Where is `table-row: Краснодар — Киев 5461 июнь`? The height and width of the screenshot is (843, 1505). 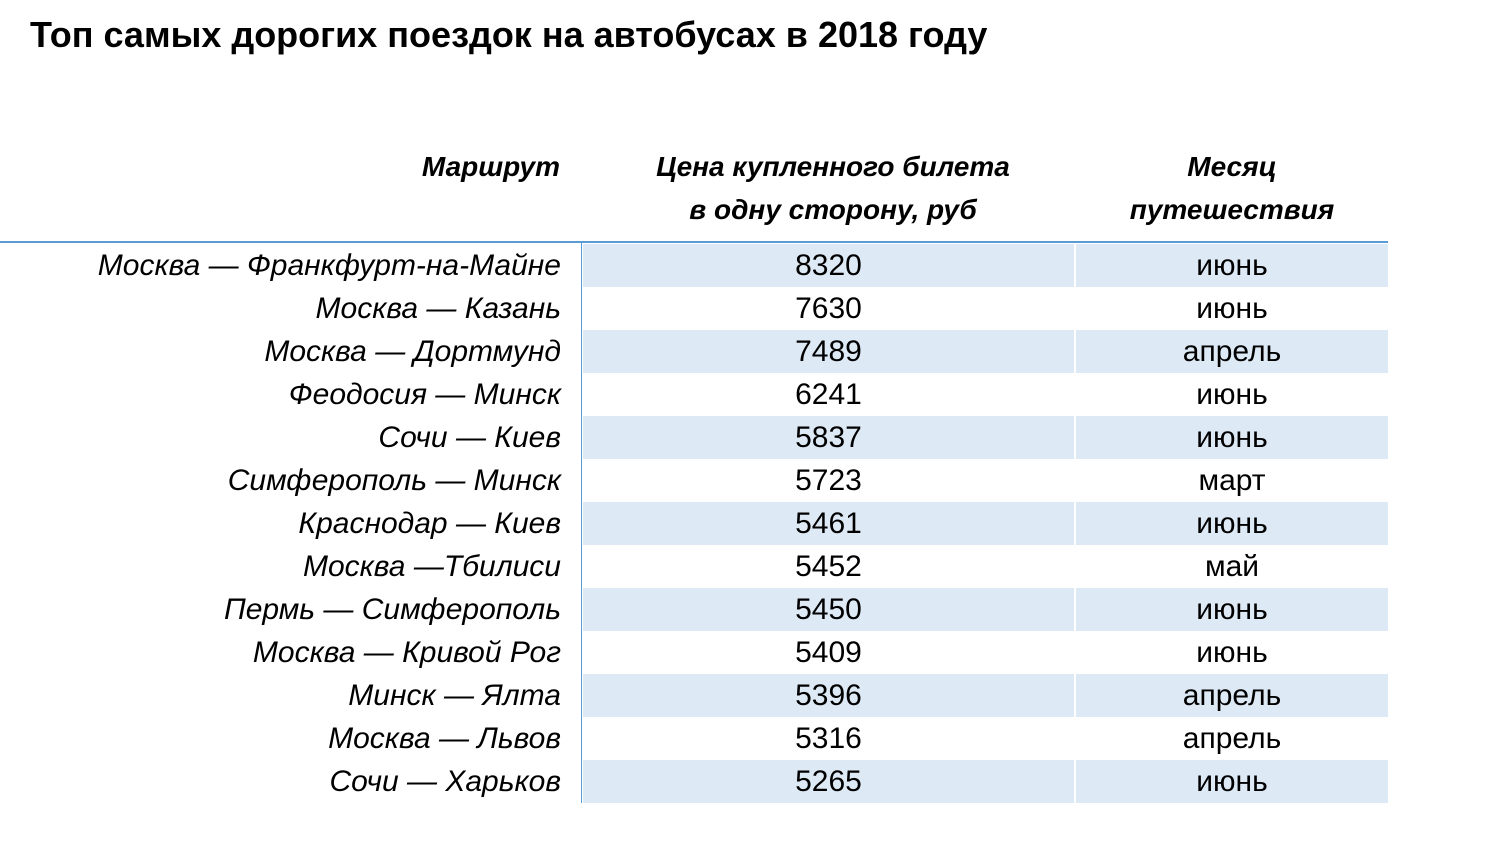
table-row: Краснодар — Киев 5461 июнь is located at coordinates (694, 523).